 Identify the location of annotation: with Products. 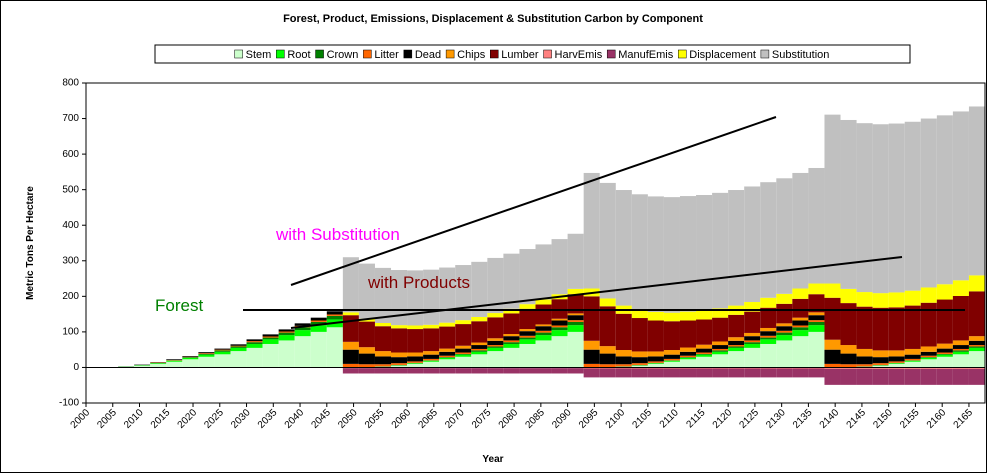
(418, 282).